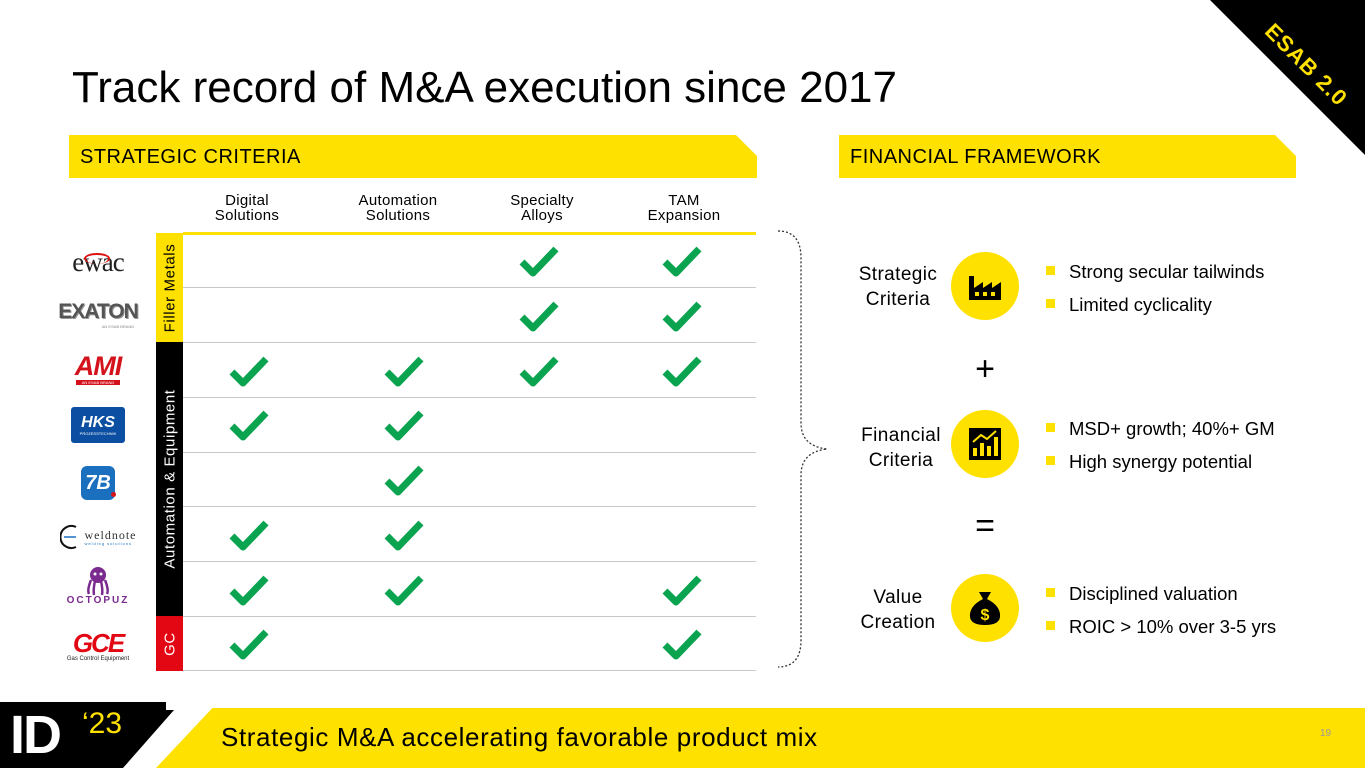 The image size is (1365, 768). What do you see at coordinates (169, 287) in the screenshot?
I see `band-filler-metals: Filler Metals` at bounding box center [169, 287].